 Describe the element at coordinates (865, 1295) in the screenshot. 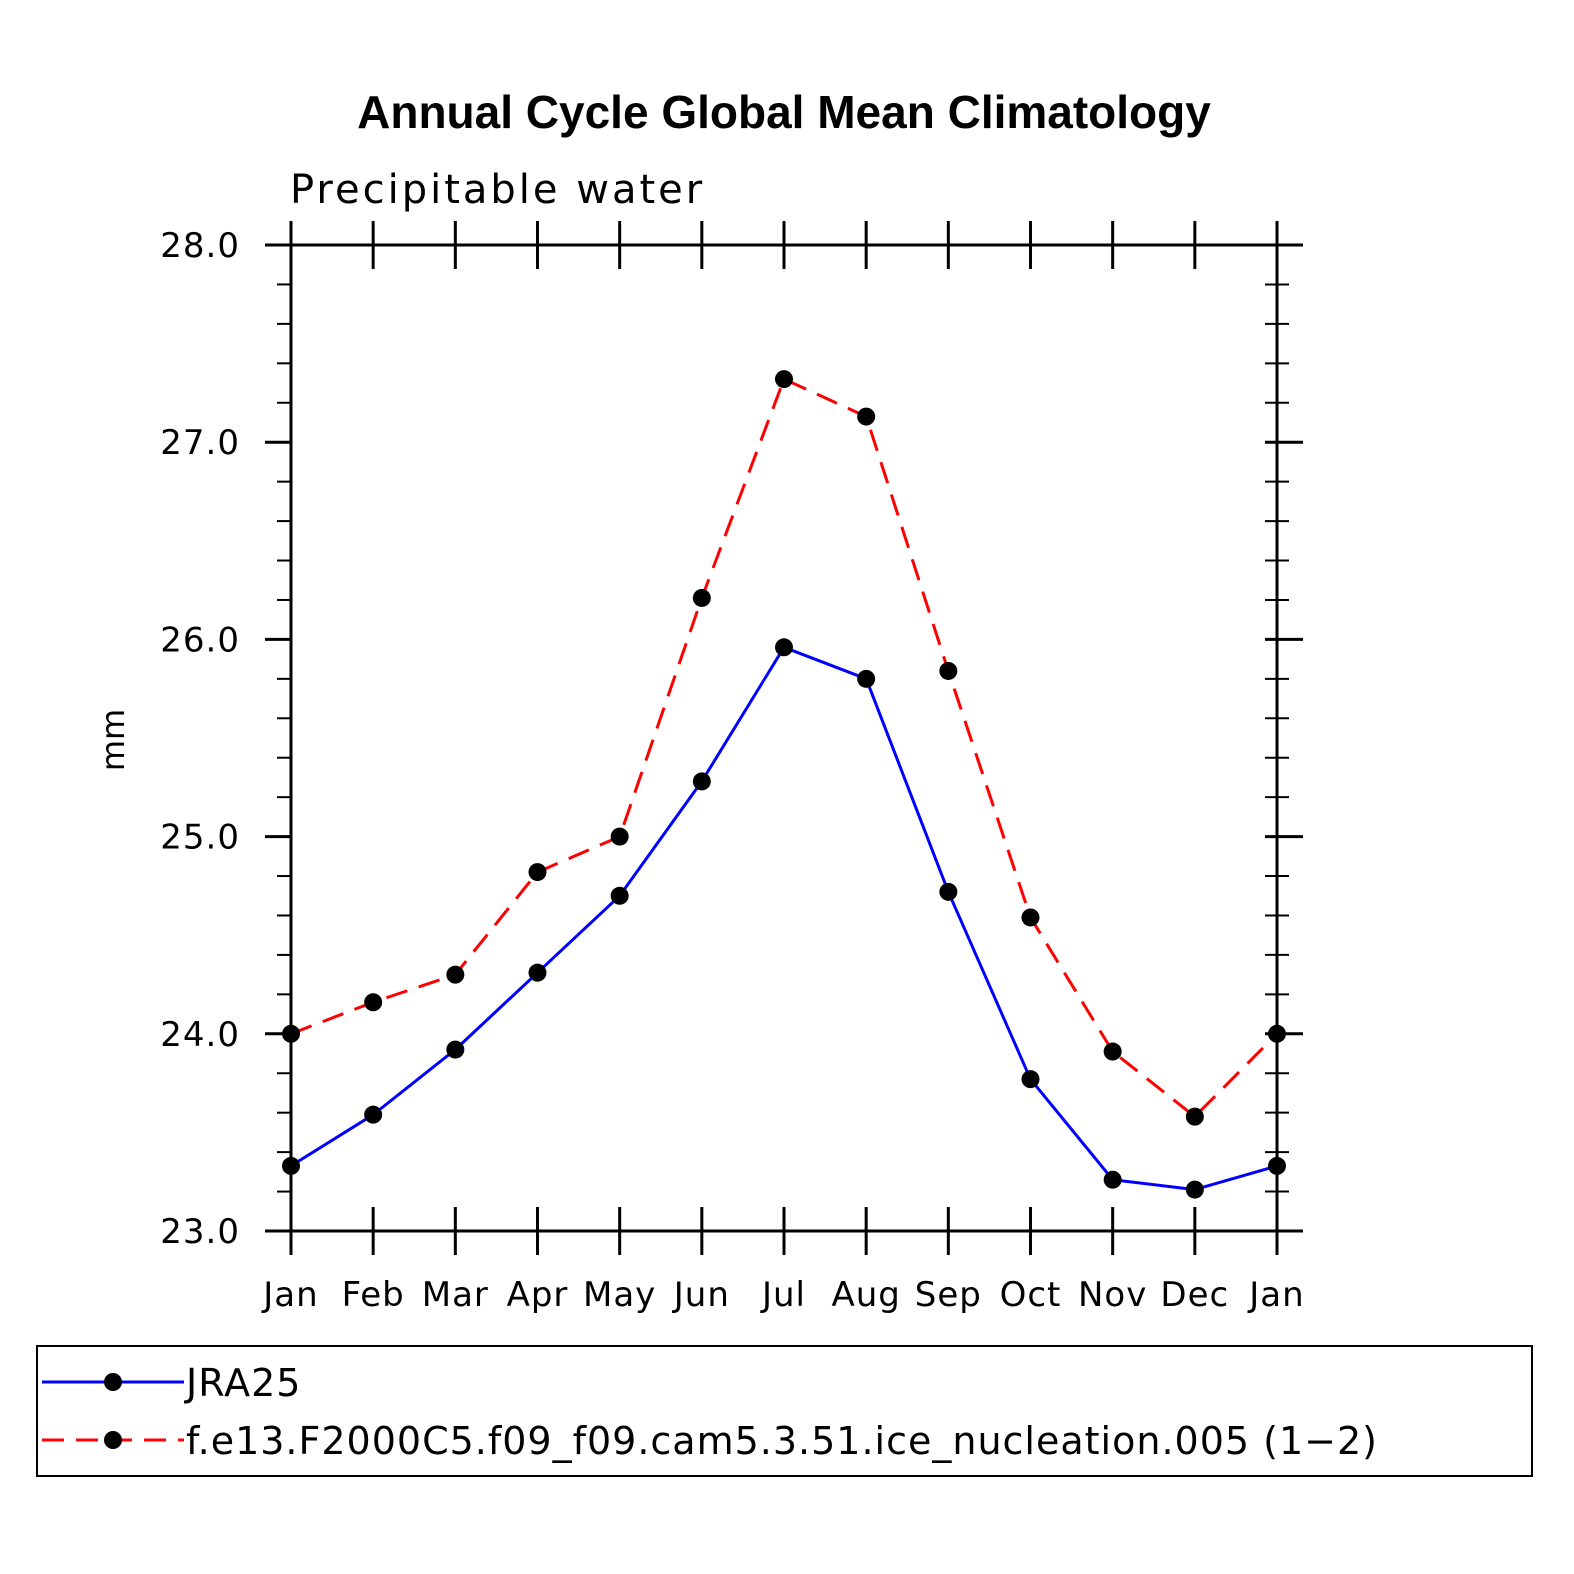

I see `x-tick-label-7: Aug` at that location.